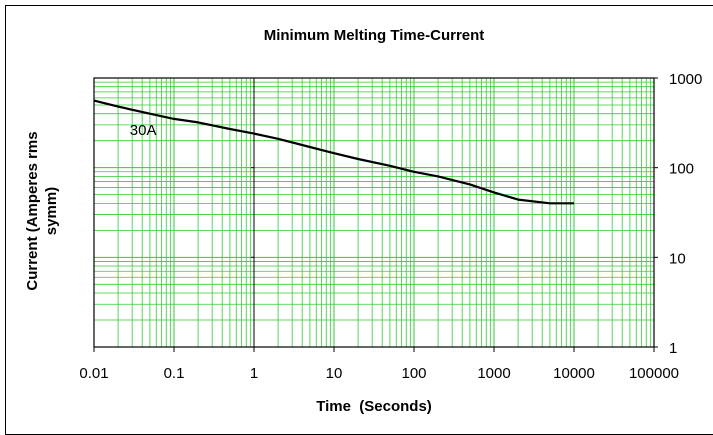 The height and width of the screenshot is (435, 713). Describe the element at coordinates (654, 373) in the screenshot. I see `x-tick-label: 100000` at that location.